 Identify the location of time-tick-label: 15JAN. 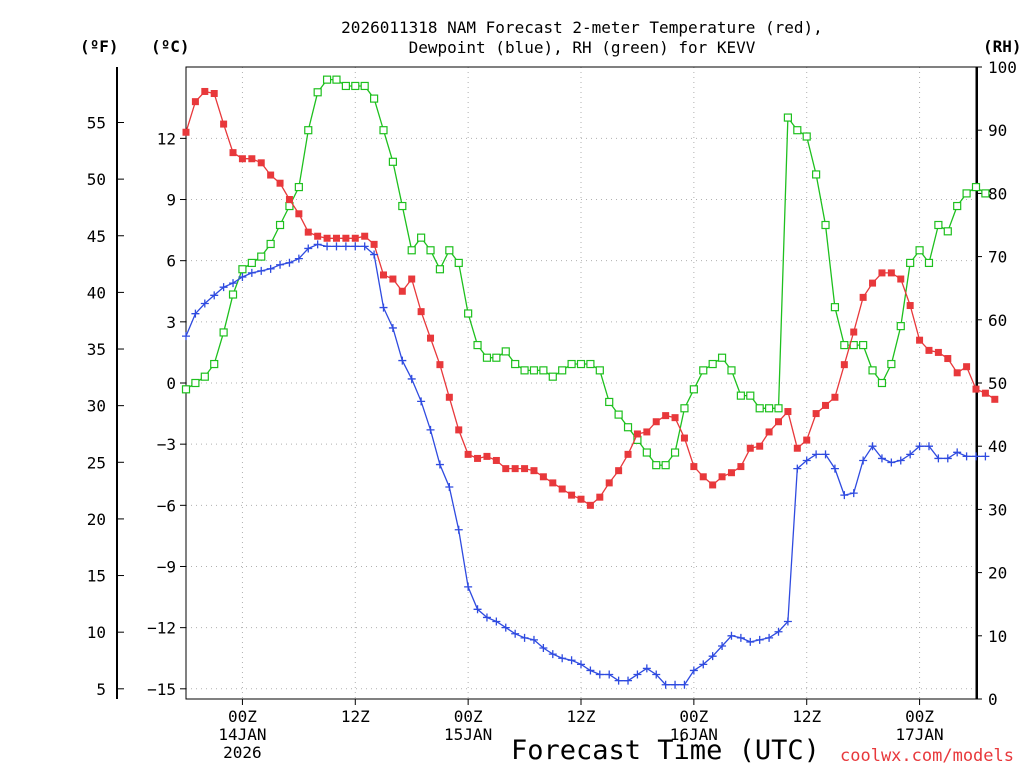
(468, 734).